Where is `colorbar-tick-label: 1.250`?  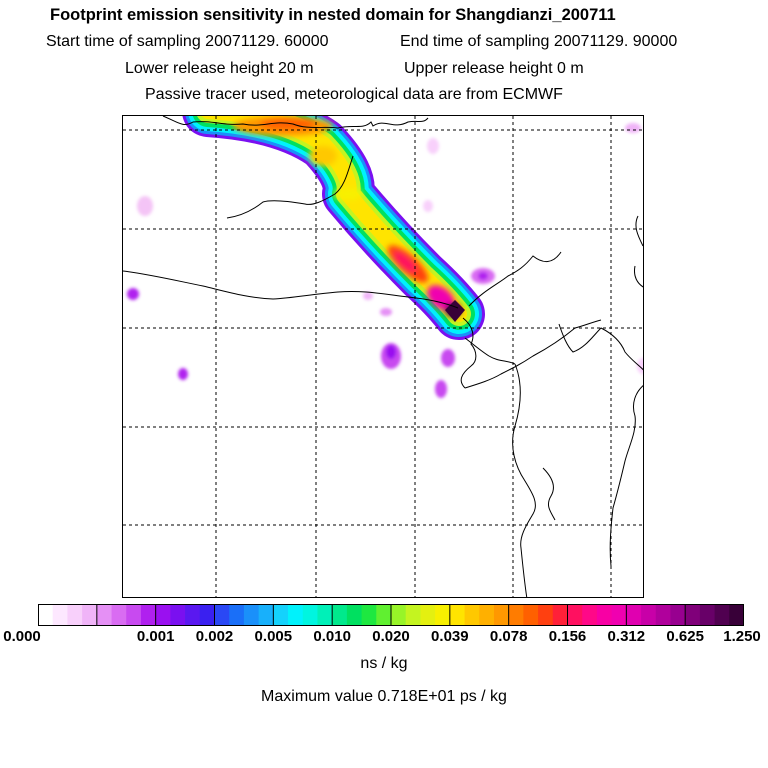
colorbar-tick-label: 1.250 is located at coordinates (742, 636).